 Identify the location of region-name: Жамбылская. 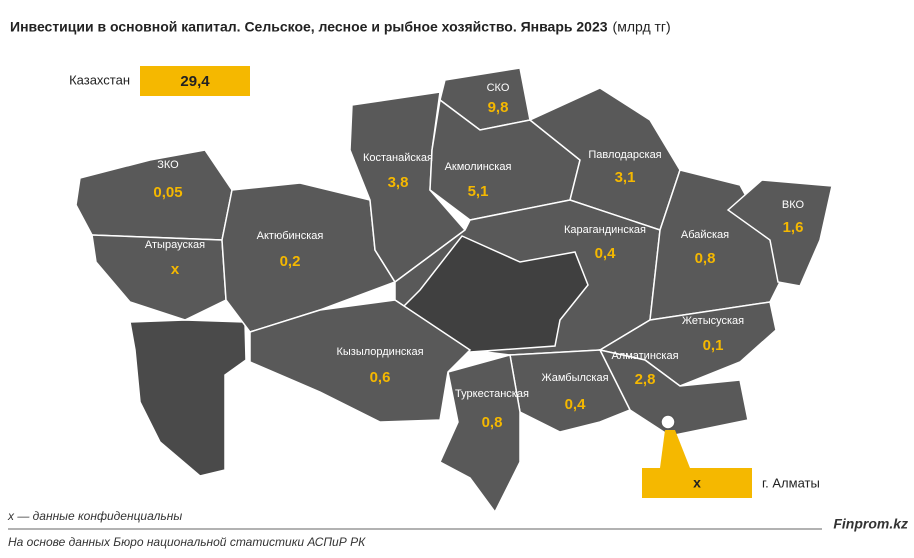
(574, 378).